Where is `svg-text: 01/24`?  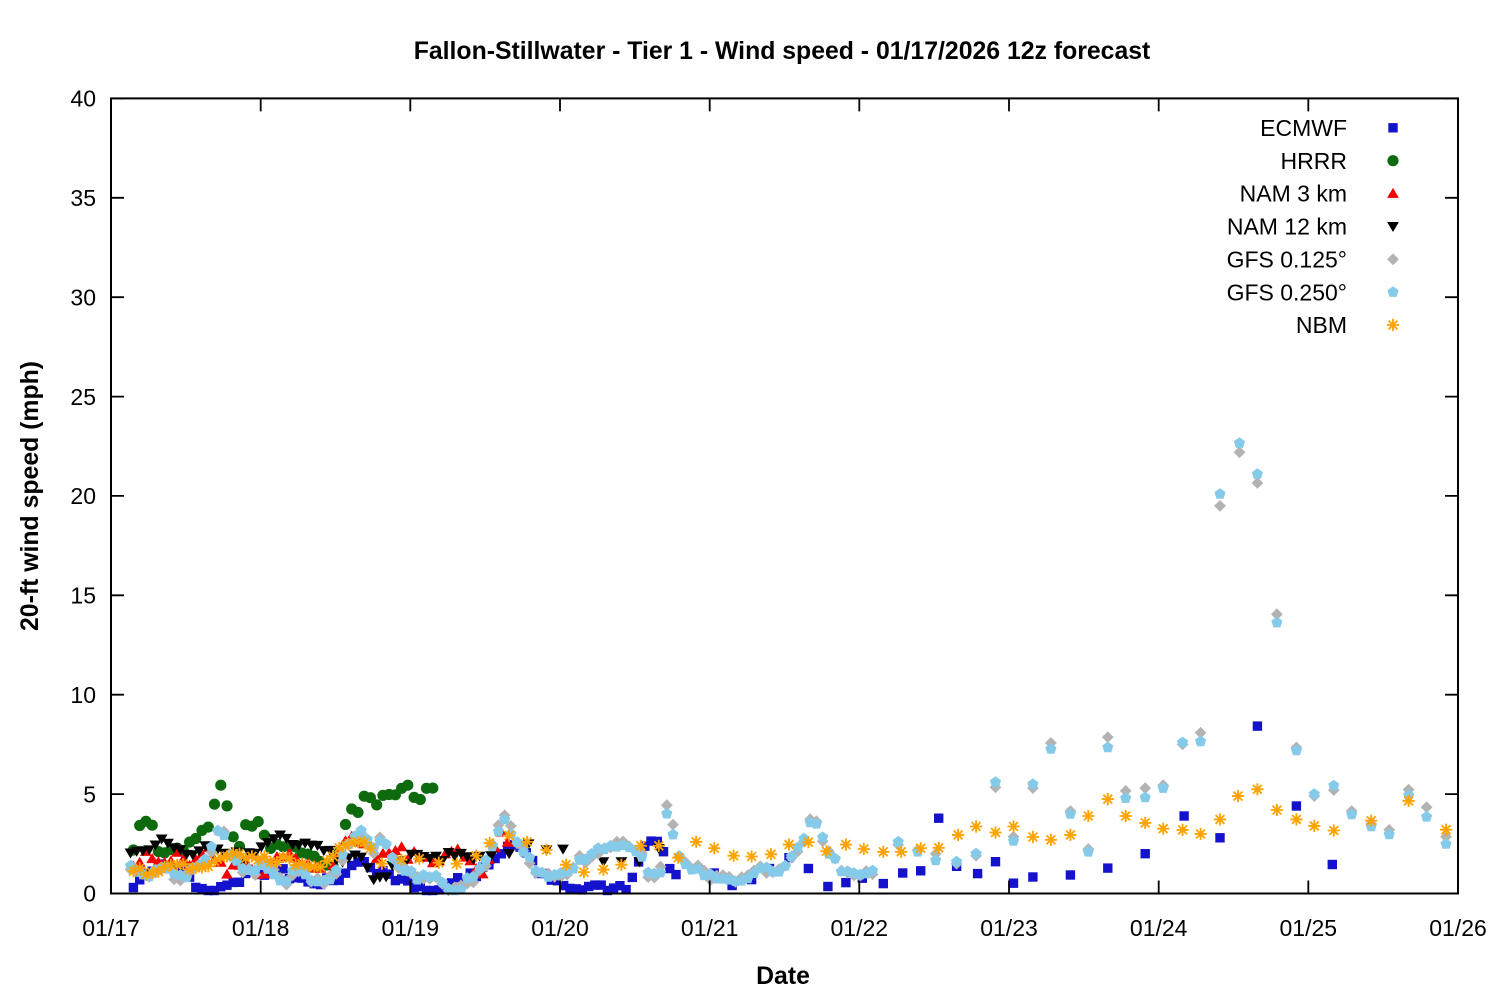 svg-text: 01/24 is located at coordinates (1159, 928).